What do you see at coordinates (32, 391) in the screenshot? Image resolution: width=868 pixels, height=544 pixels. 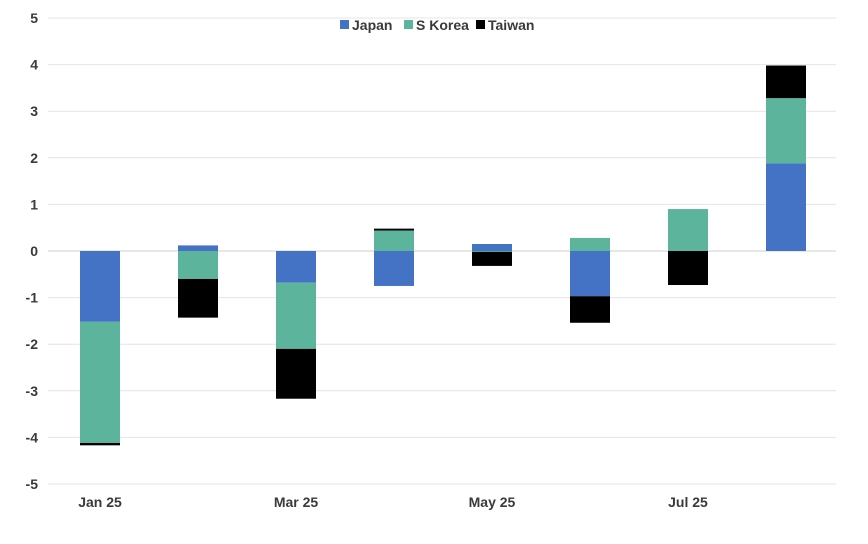 I see `y-tick-label: -3` at bounding box center [32, 391].